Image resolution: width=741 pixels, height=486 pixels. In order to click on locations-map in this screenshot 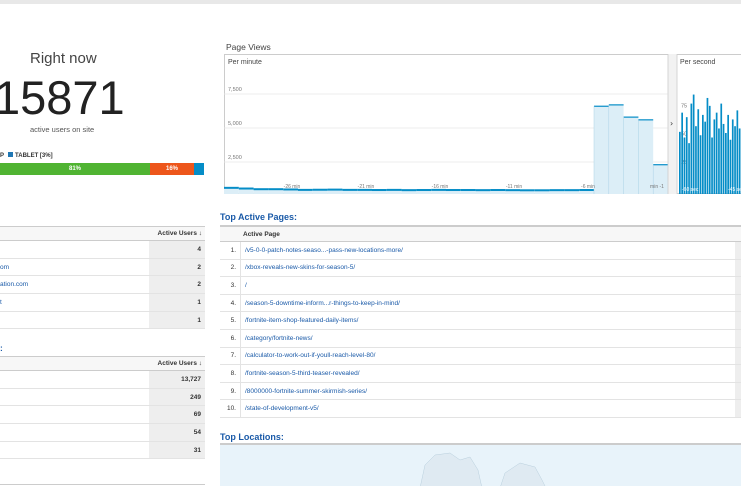, I will do `click(480, 464)`.